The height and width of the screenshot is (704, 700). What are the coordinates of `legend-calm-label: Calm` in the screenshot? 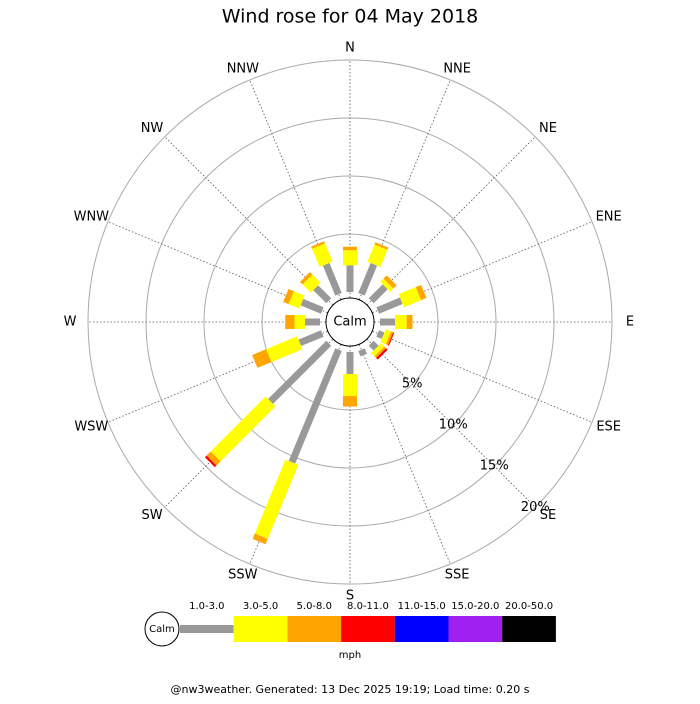 It's located at (162, 629).